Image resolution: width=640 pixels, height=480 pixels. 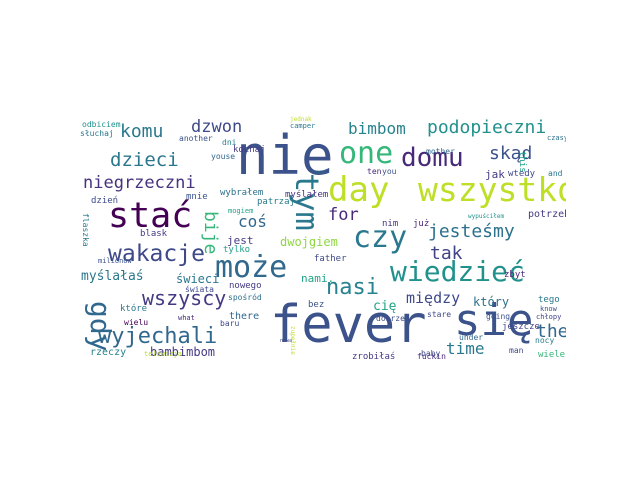 I want to click on word-dni: dni, so click(x=229, y=142).